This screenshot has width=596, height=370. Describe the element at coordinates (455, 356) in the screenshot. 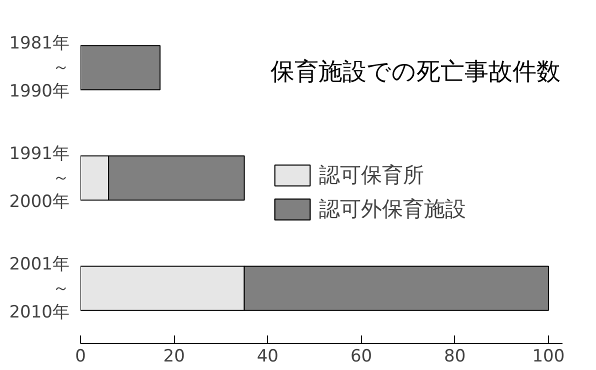

I see `x-tick-label: 80` at that location.